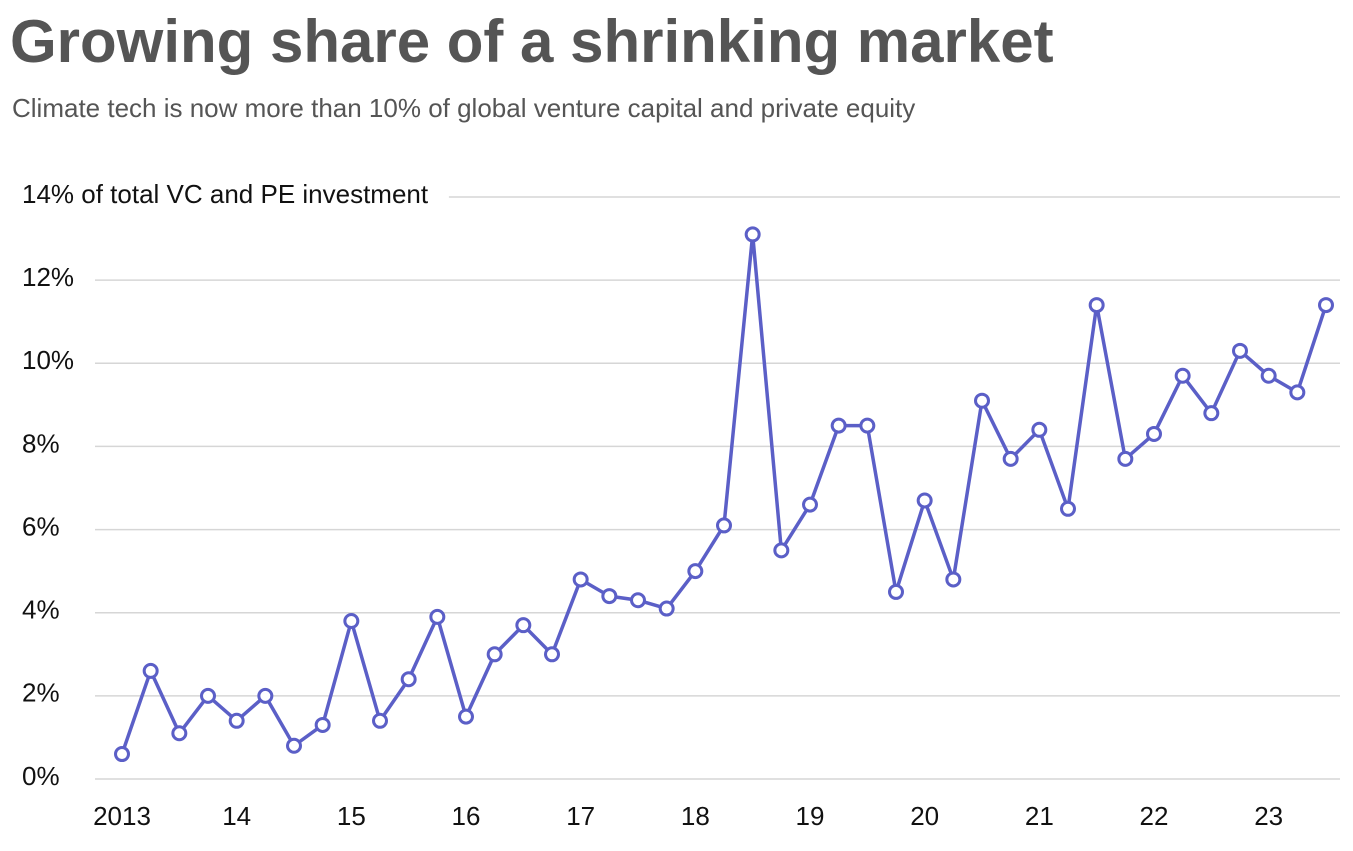 The image size is (1353, 851). Describe the element at coordinates (41, 693) in the screenshot. I see `y-tick-label: 2%` at that location.